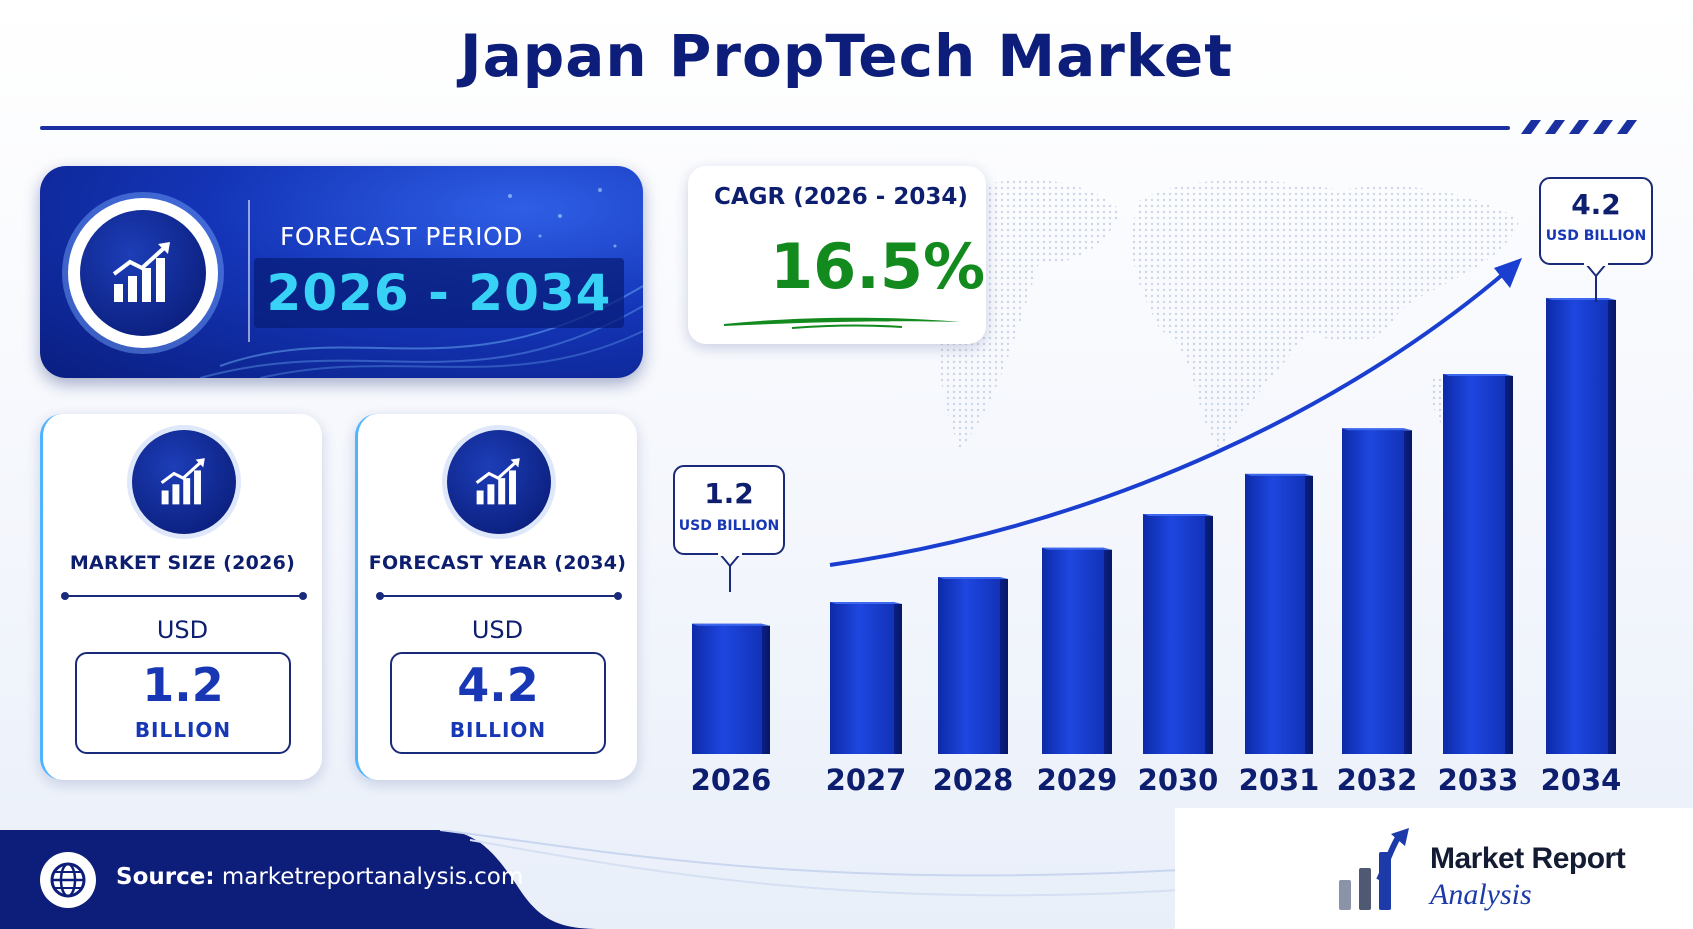  Describe the element at coordinates (731, 780) in the screenshot. I see `x-tick-label: 2026` at that location.